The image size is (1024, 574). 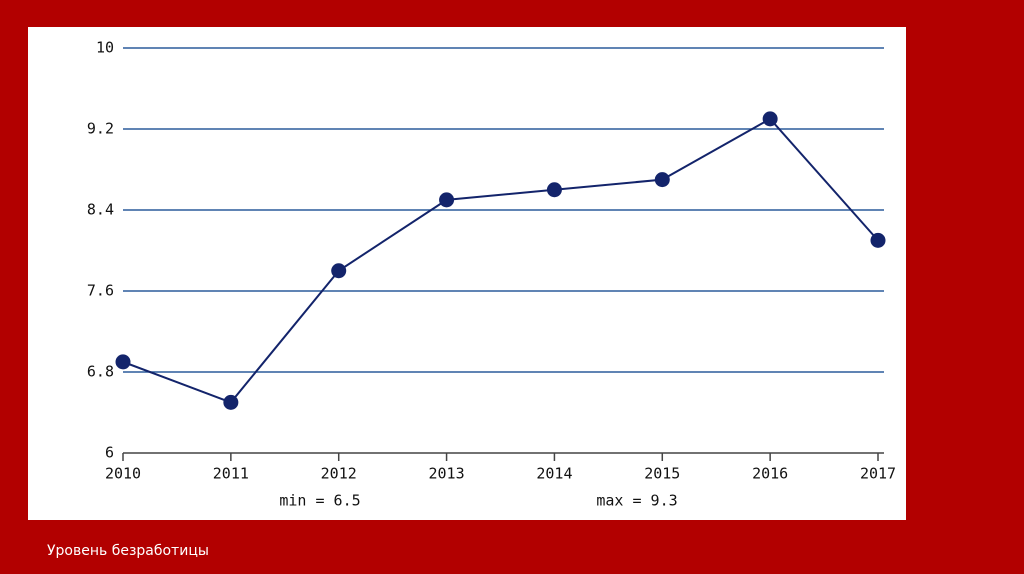 What do you see at coordinates (128, 551) in the screenshot?
I see `caption: Уровень безработицы` at bounding box center [128, 551].